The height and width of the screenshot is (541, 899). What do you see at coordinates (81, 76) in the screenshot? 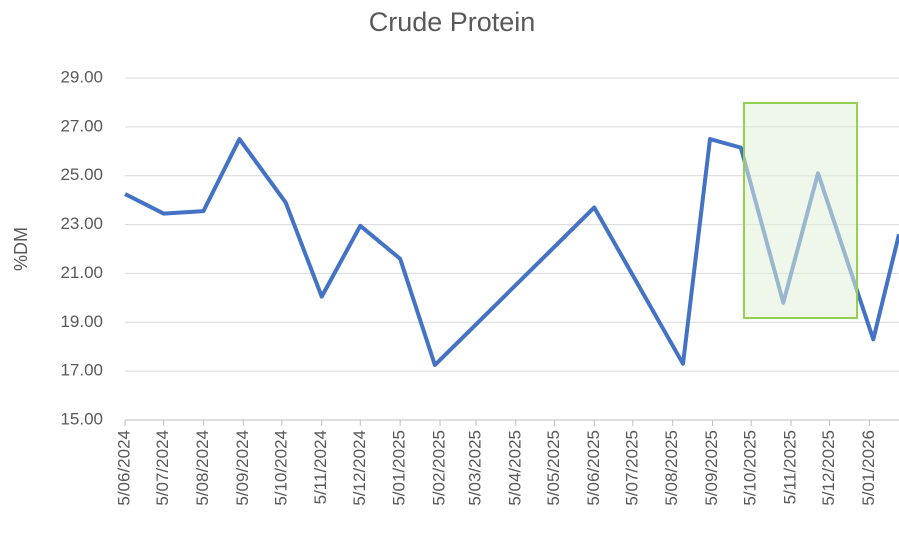
I see `y-tick-label: 29.00` at bounding box center [81, 76].